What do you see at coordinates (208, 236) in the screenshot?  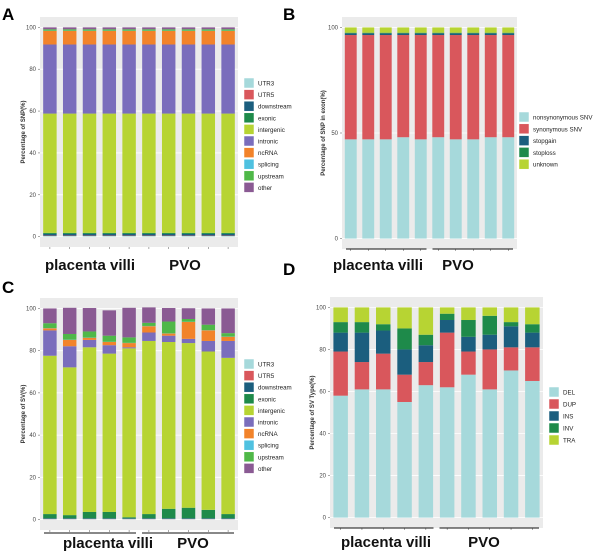 I see `bar-segment-utr3` at bounding box center [208, 236].